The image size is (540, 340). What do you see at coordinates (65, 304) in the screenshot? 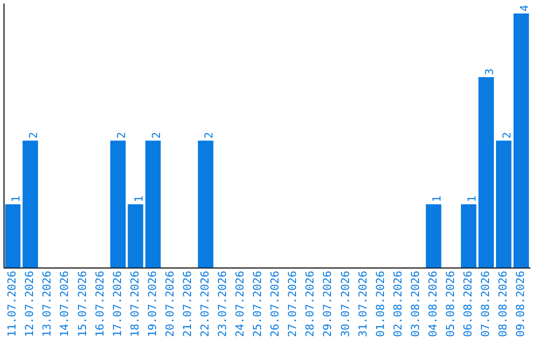
I see `x-tick-label: 14.07.2026` at bounding box center [65, 304].